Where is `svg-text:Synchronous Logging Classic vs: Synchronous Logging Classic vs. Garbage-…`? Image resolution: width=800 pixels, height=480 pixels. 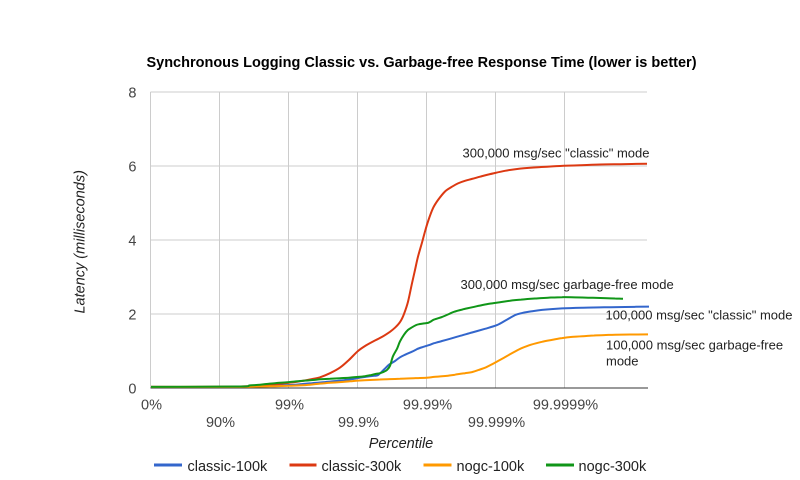
svg-text:Synchronous Logging Classic vs: Synchronous Logging Classic vs. Garbage-… is located at coordinates (421, 63).